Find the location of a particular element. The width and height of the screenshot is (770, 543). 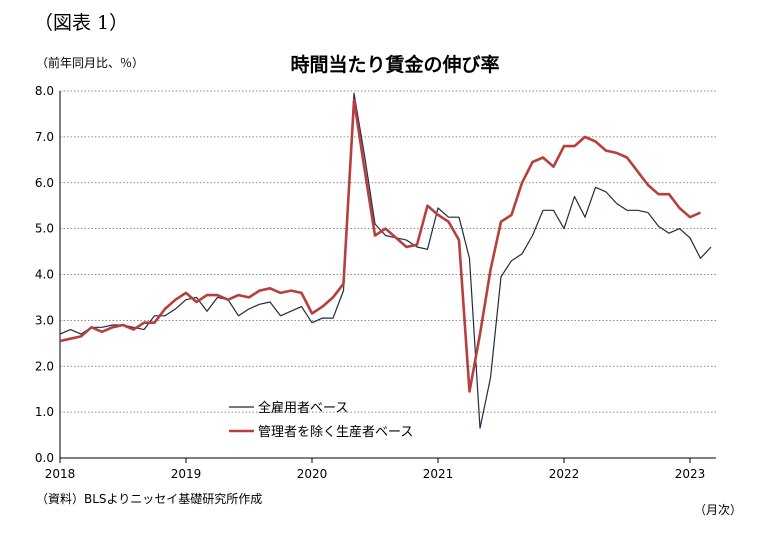

x-unit-label: （月次） is located at coordinates (718, 510).